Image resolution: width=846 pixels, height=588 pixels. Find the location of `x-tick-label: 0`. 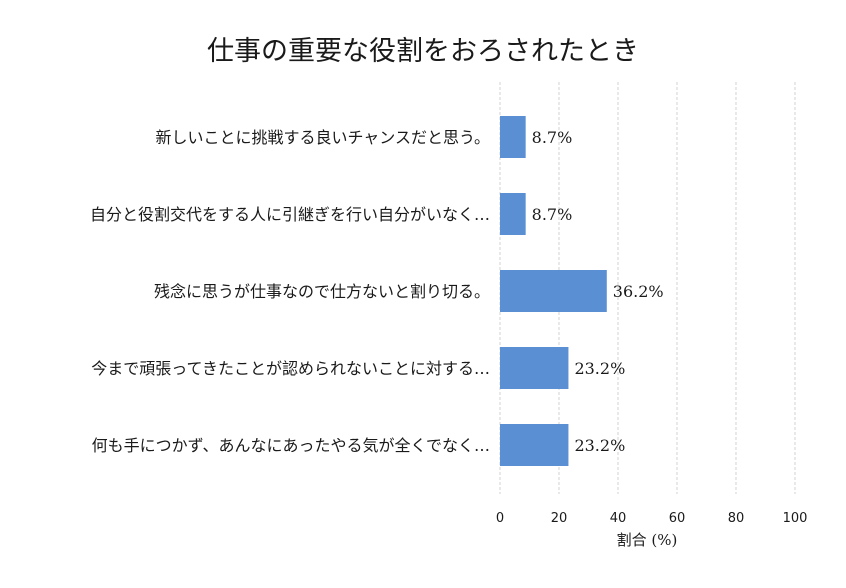

x-tick-label: 0 is located at coordinates (500, 518).